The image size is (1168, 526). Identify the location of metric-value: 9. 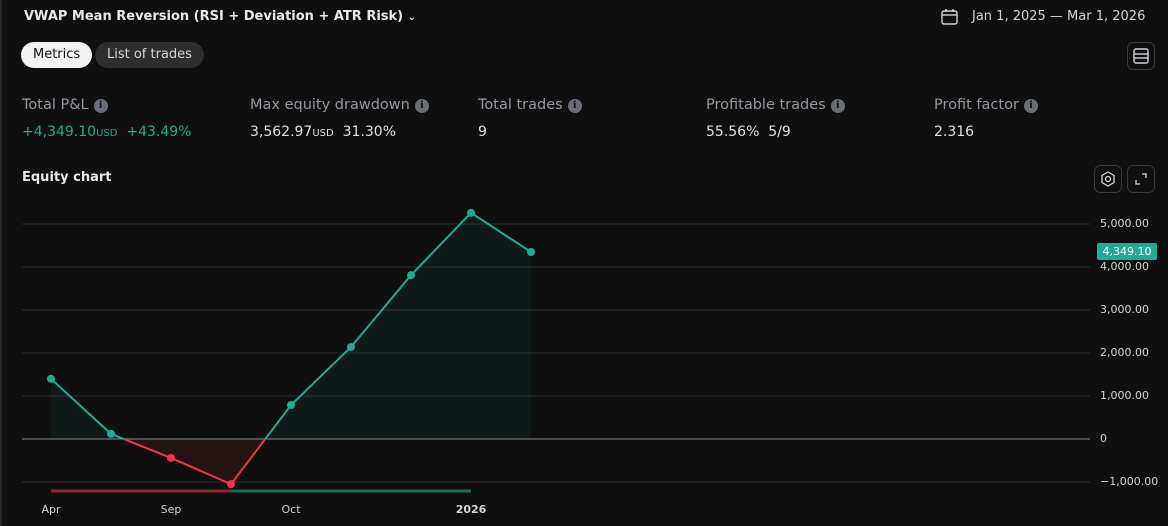
(482, 132).